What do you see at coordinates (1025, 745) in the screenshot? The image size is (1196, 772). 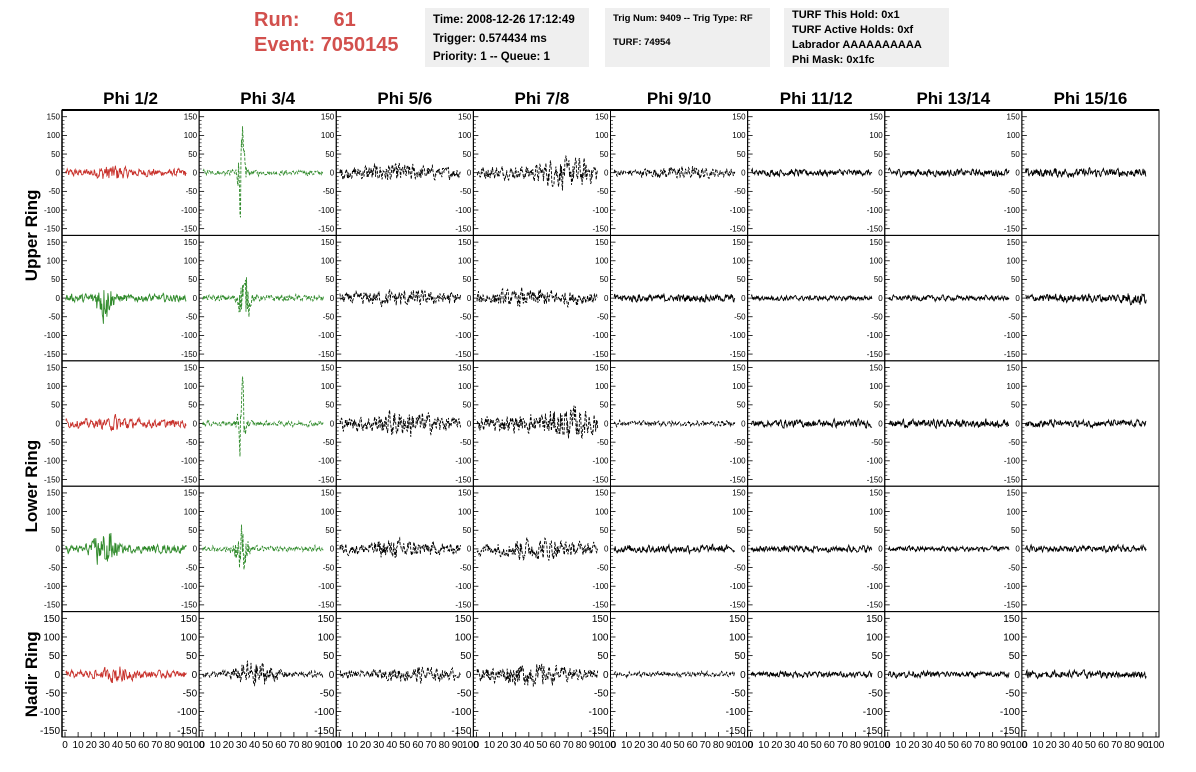 I see `x-tick-label: 0` at bounding box center [1025, 745].